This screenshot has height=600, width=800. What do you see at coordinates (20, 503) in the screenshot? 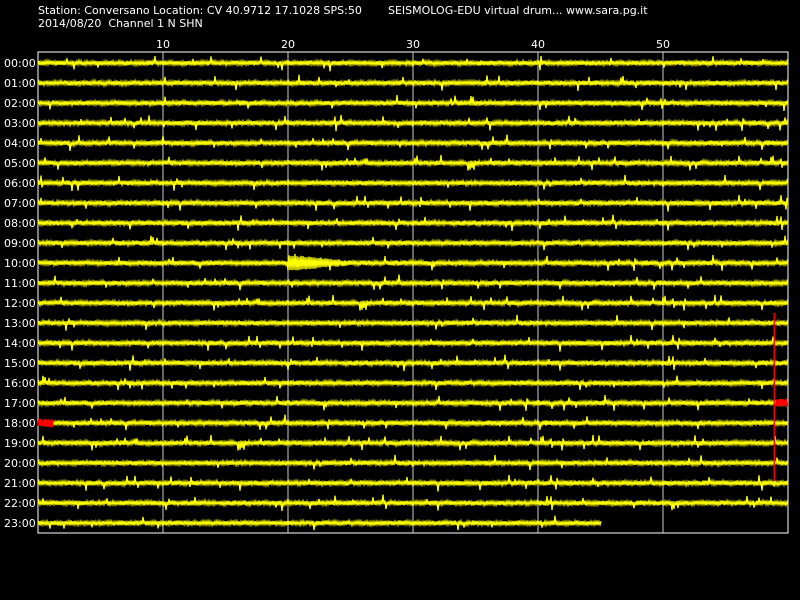
I see `hour-label: 22:00` at bounding box center [20, 503].